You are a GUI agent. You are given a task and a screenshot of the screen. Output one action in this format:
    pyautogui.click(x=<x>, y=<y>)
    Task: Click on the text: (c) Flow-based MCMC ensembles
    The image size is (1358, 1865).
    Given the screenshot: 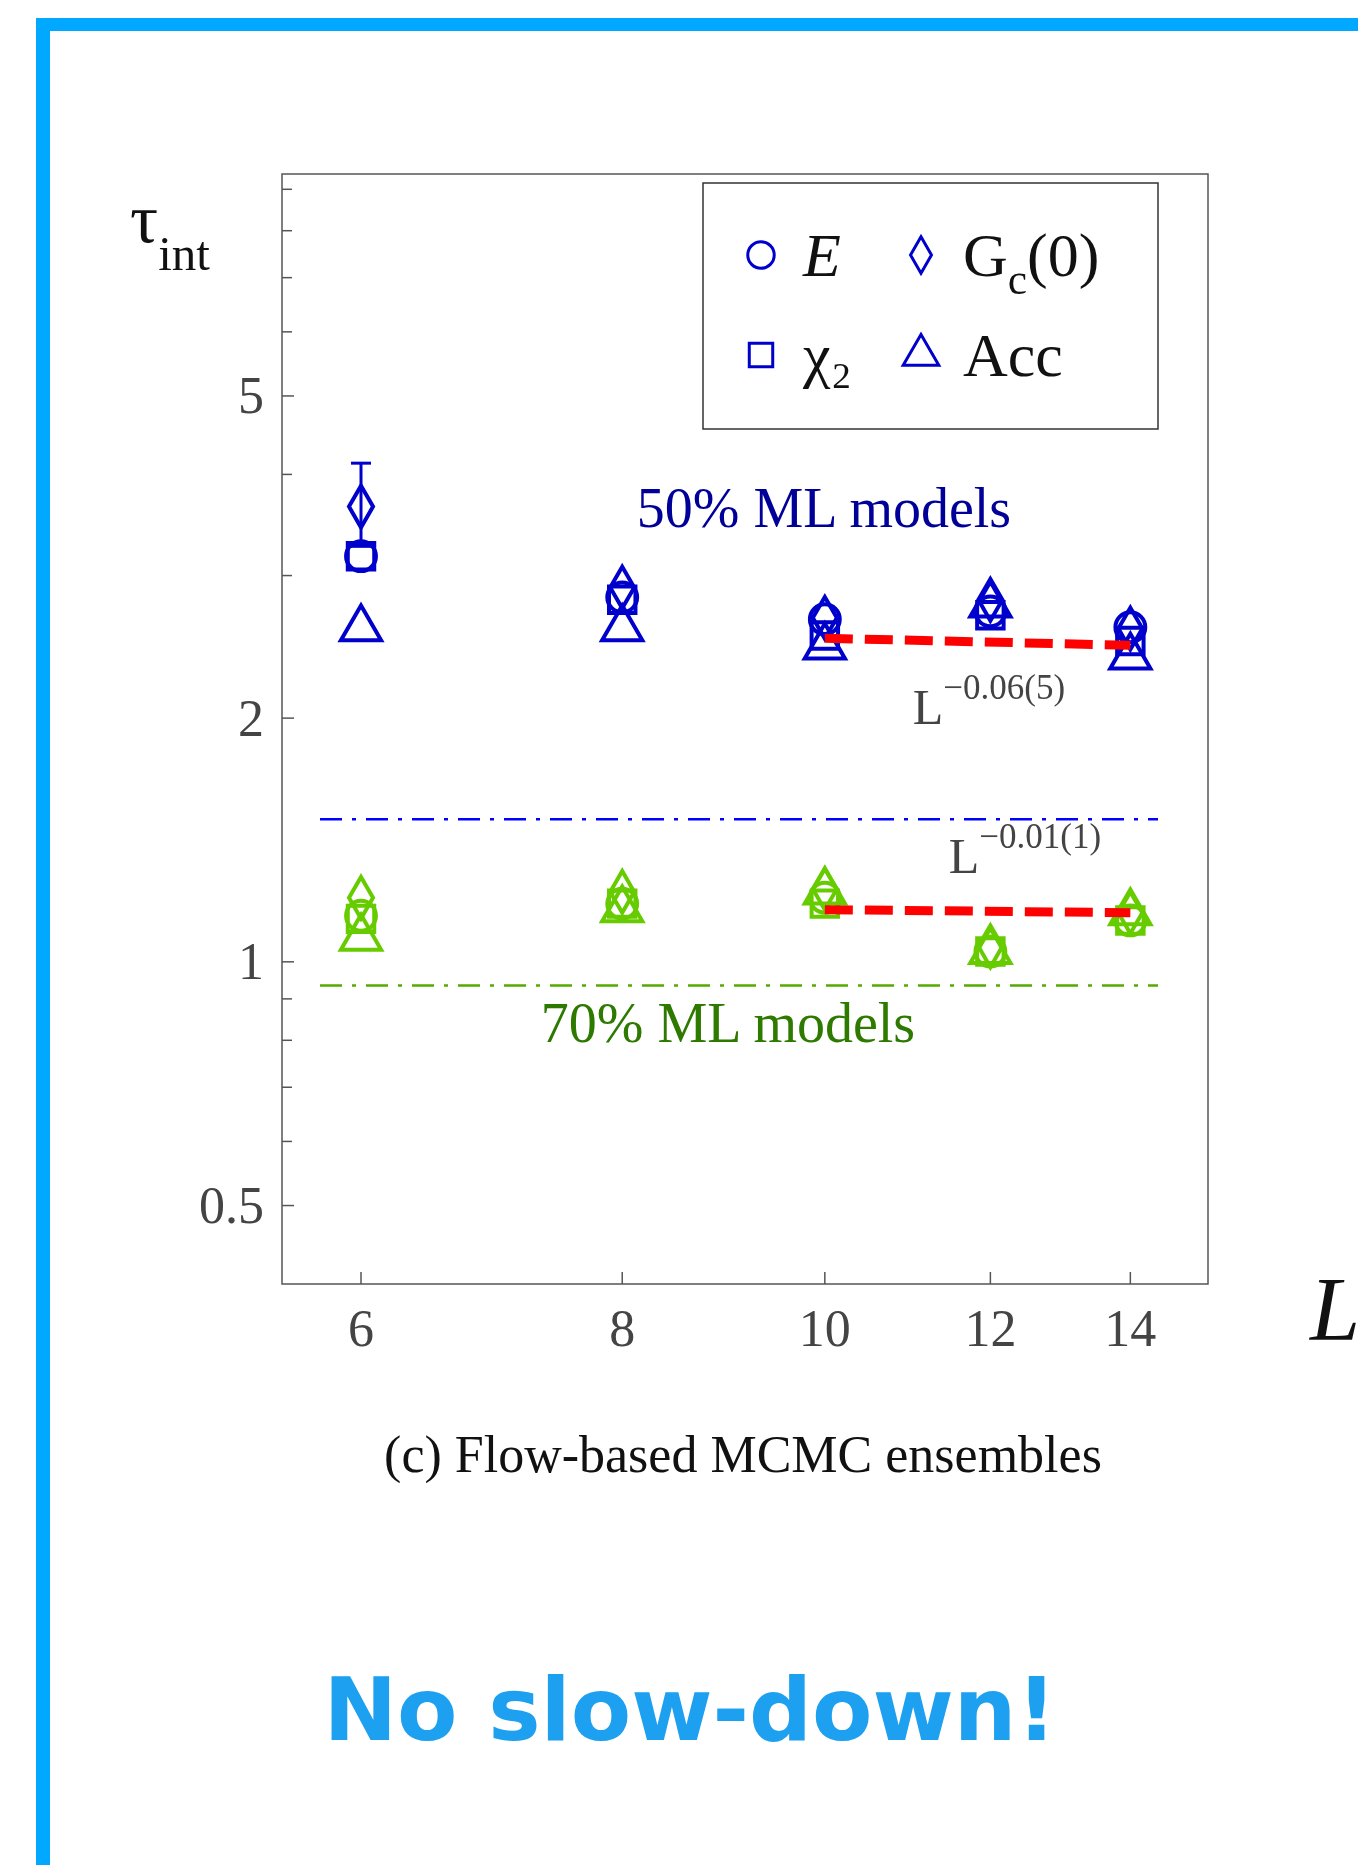 What is the action you would take?
    pyautogui.click(x=743, y=1455)
    